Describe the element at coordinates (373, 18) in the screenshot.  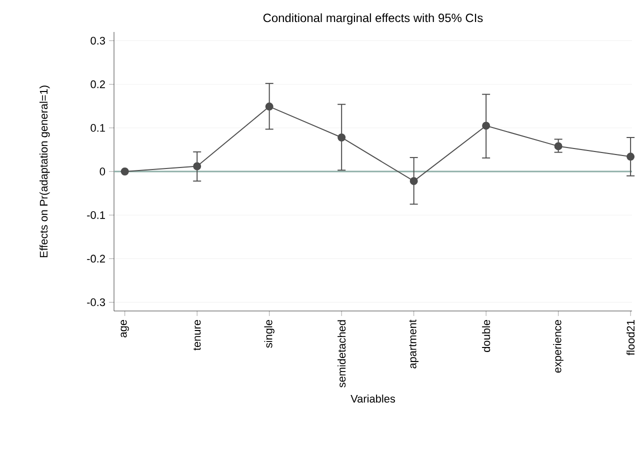
I see `chart-title: Conditional marginal effects with 95% CIs` at that location.